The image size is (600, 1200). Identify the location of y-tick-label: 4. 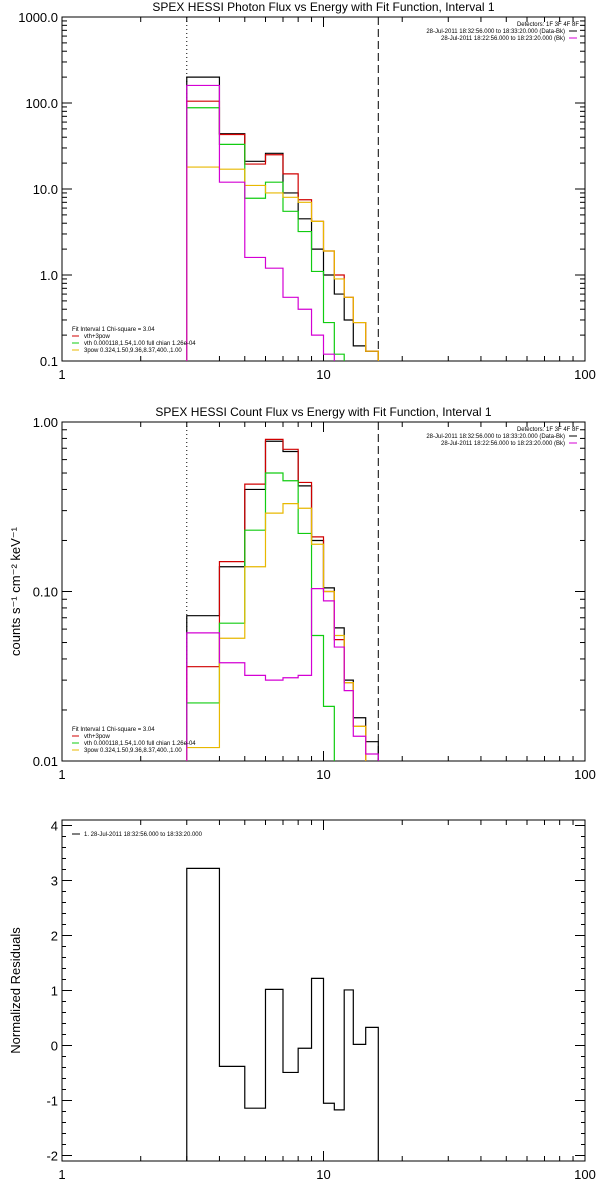
(54, 826).